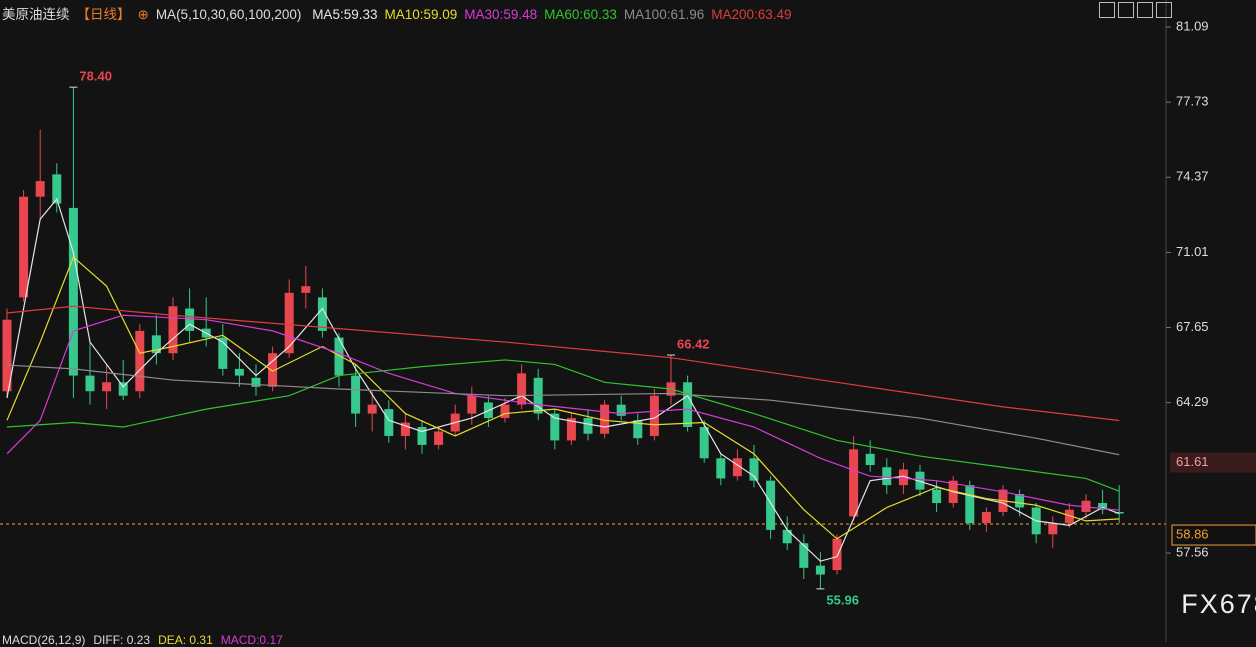 The width and height of the screenshot is (1256, 647). I want to click on macd-label: MACD(26,12,9), so click(44, 640).